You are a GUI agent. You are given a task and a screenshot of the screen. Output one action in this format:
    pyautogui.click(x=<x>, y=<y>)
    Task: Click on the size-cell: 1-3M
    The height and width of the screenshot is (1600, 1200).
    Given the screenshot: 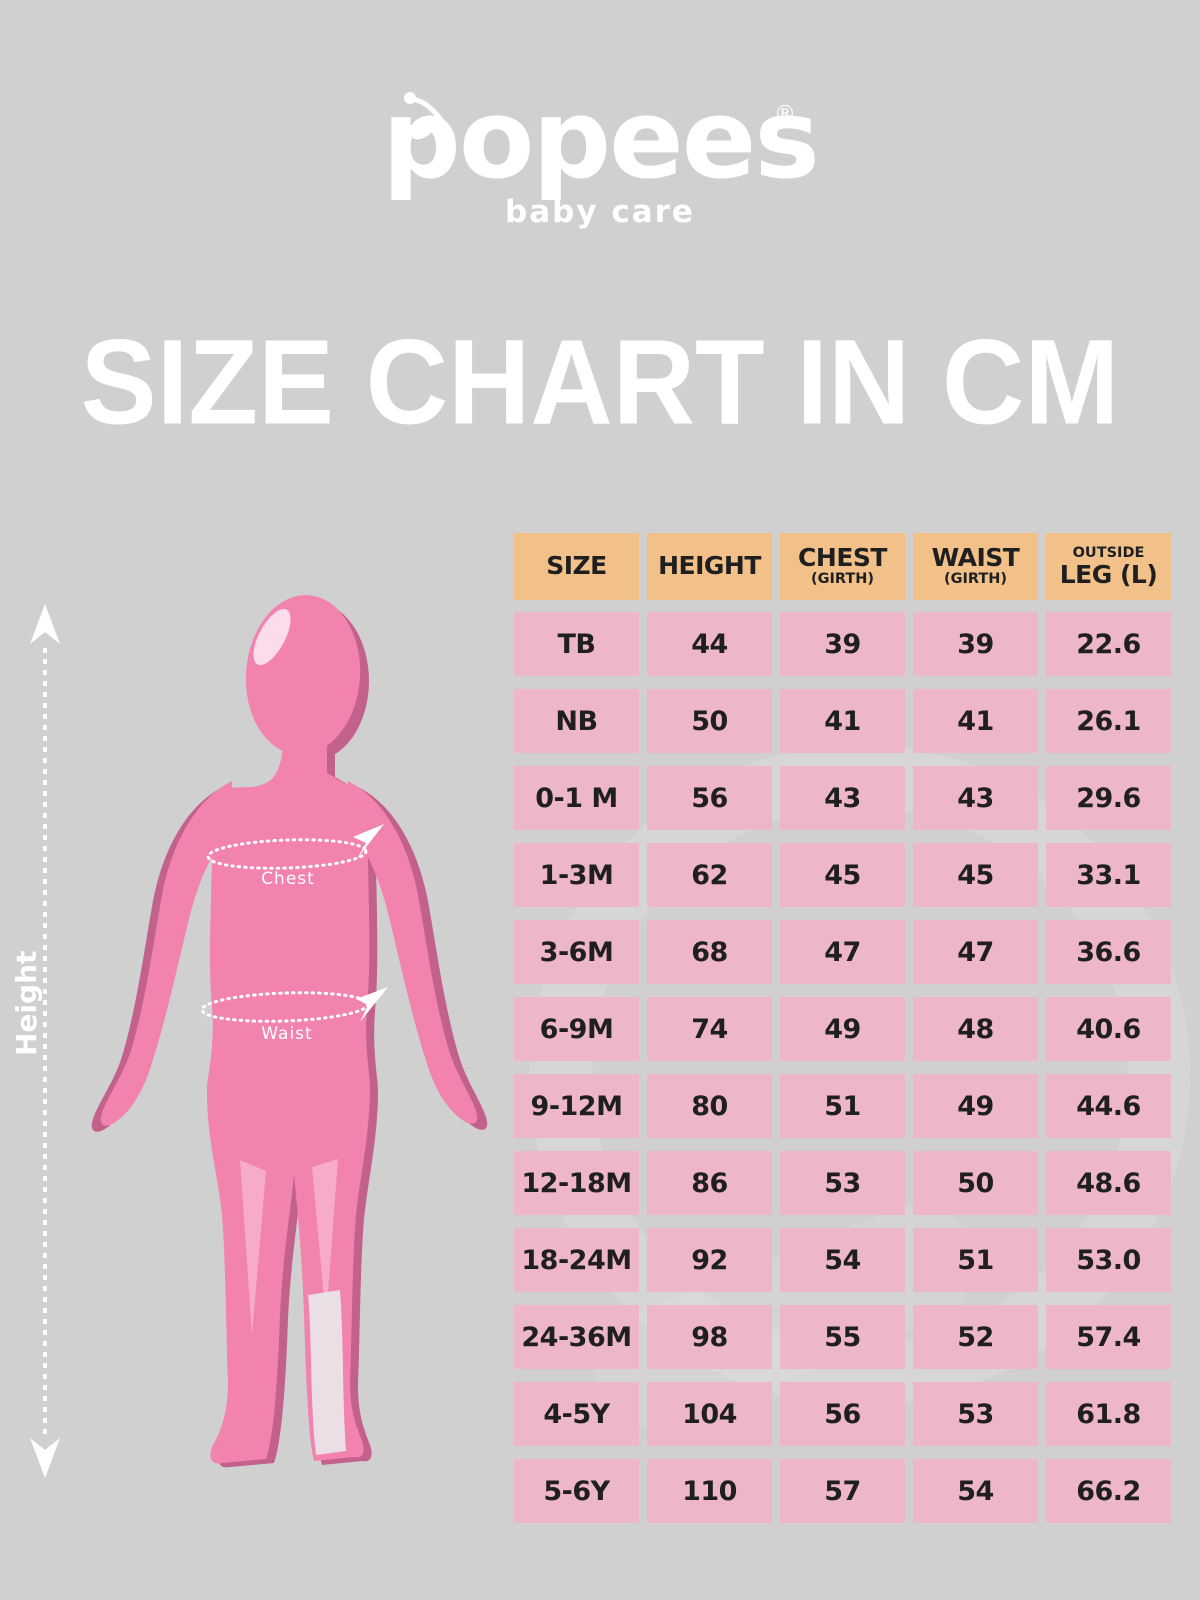 What is the action you would take?
    pyautogui.click(x=576, y=875)
    